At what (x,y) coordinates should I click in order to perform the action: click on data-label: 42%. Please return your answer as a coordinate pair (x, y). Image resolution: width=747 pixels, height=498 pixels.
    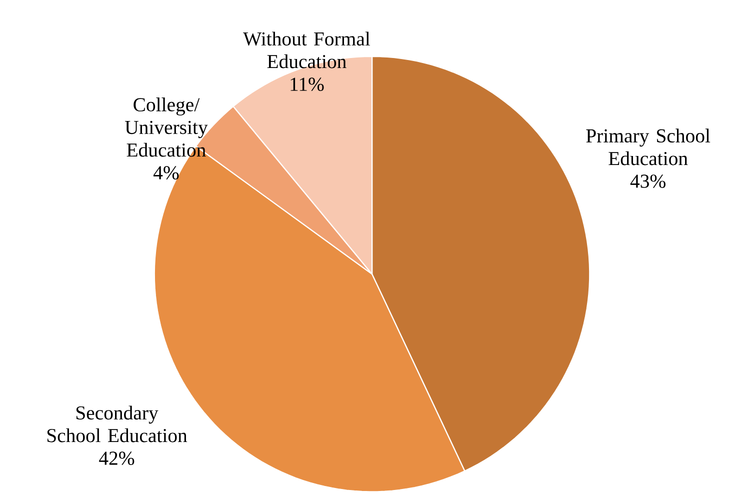
    Looking at the image, I should click on (116, 459).